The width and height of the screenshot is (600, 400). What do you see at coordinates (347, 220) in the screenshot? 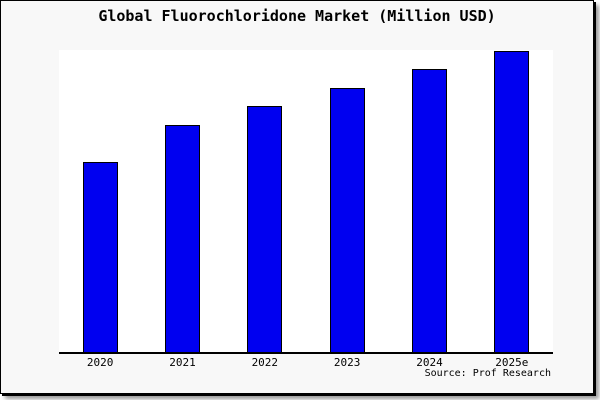
I see `bar-2023` at bounding box center [347, 220].